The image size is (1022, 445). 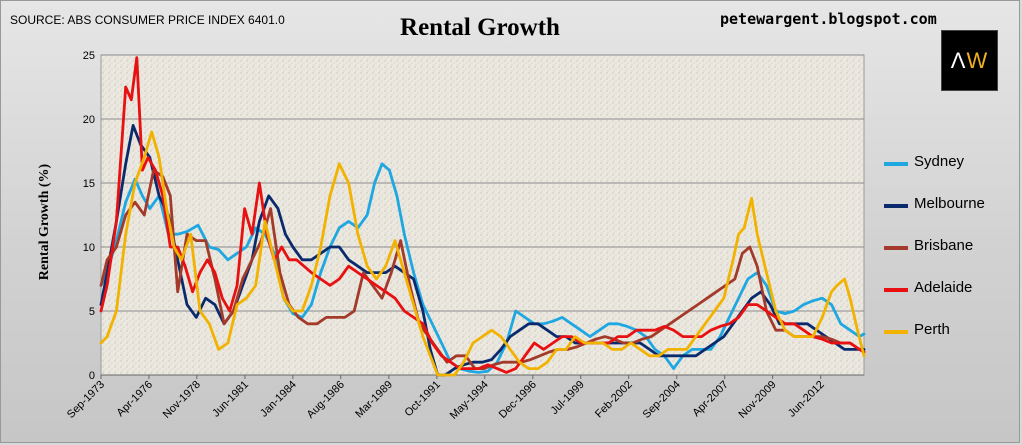 What do you see at coordinates (89, 248) in the screenshot?
I see `y-tick-label: 10` at bounding box center [89, 248].